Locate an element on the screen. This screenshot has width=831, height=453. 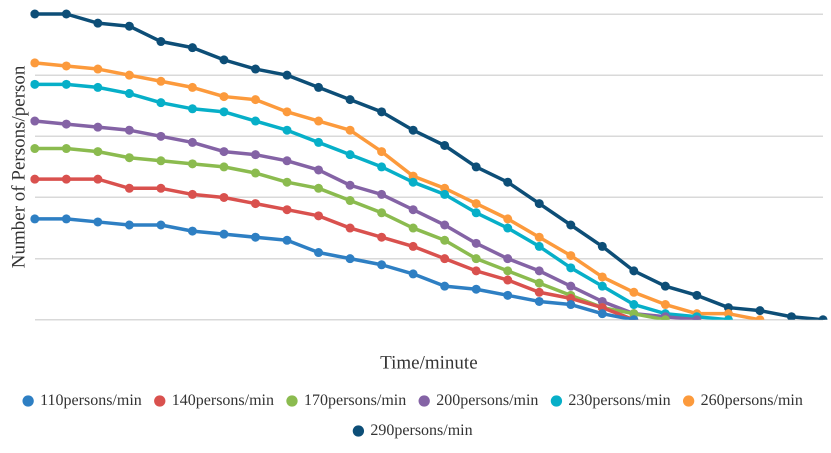
legend-label: 140persons/min is located at coordinates (223, 401).